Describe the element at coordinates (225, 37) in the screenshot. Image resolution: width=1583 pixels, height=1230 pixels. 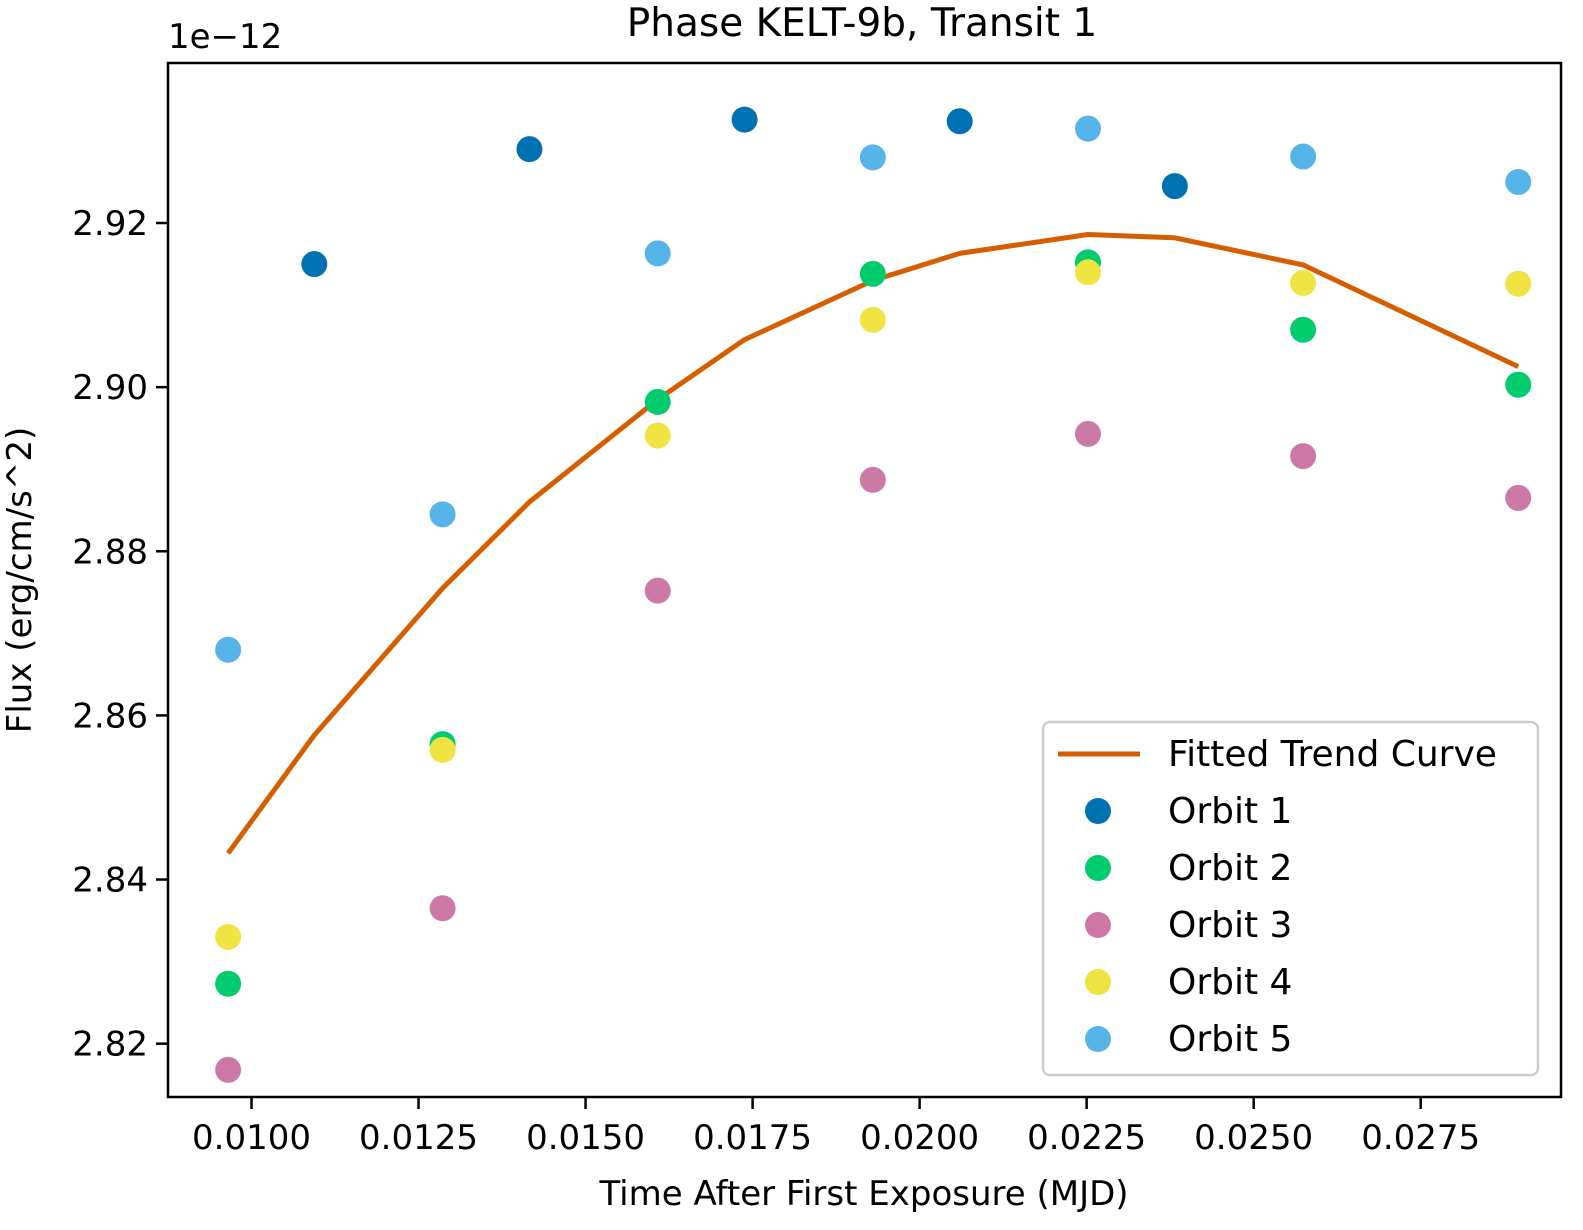
I see `y-offset-label: 1e−12` at that location.